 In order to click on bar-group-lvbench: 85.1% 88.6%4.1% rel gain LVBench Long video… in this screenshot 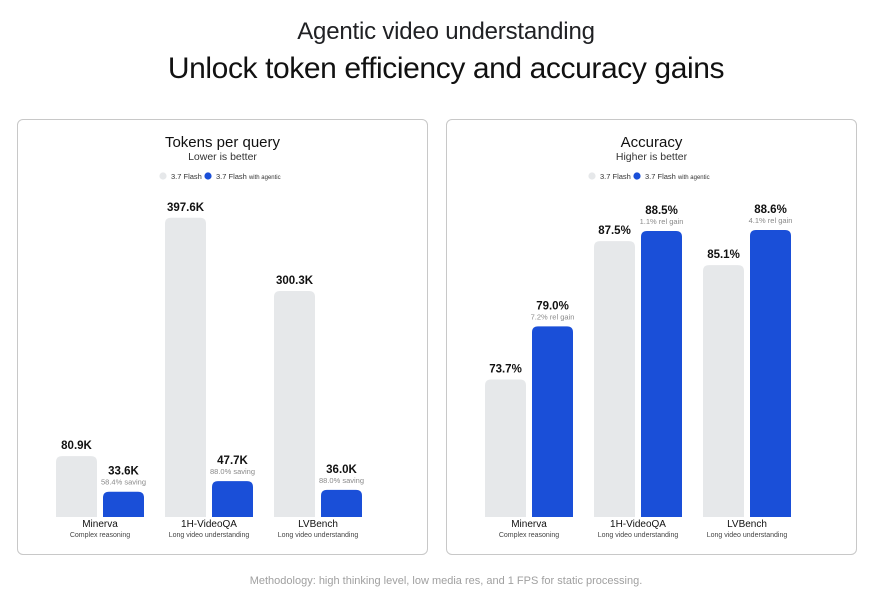, I will do `click(747, 371)`.